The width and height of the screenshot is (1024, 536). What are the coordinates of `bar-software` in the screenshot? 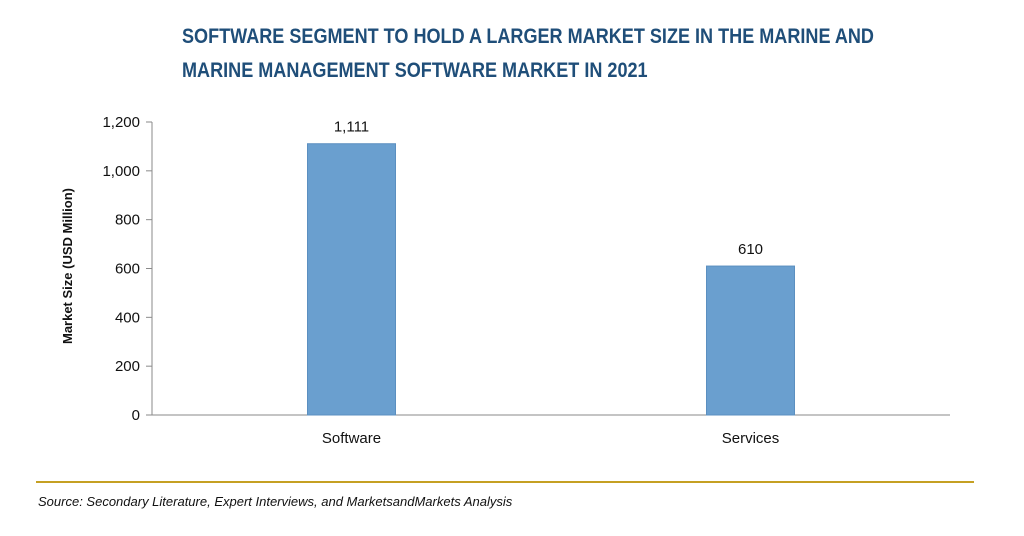 It's located at (351, 279).